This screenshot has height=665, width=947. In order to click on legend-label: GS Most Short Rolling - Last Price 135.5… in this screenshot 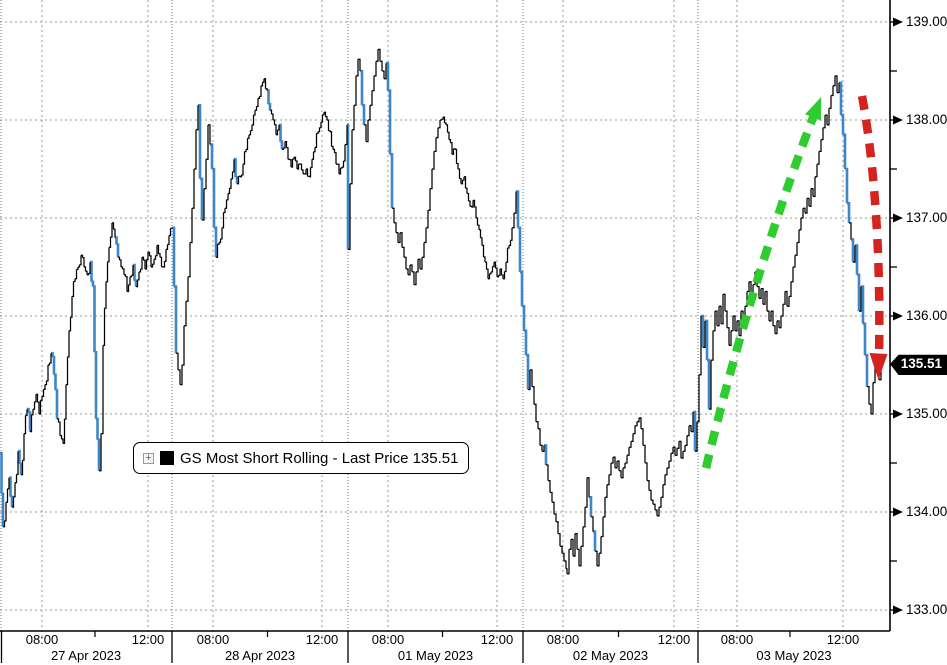, I will do `click(319, 458)`.